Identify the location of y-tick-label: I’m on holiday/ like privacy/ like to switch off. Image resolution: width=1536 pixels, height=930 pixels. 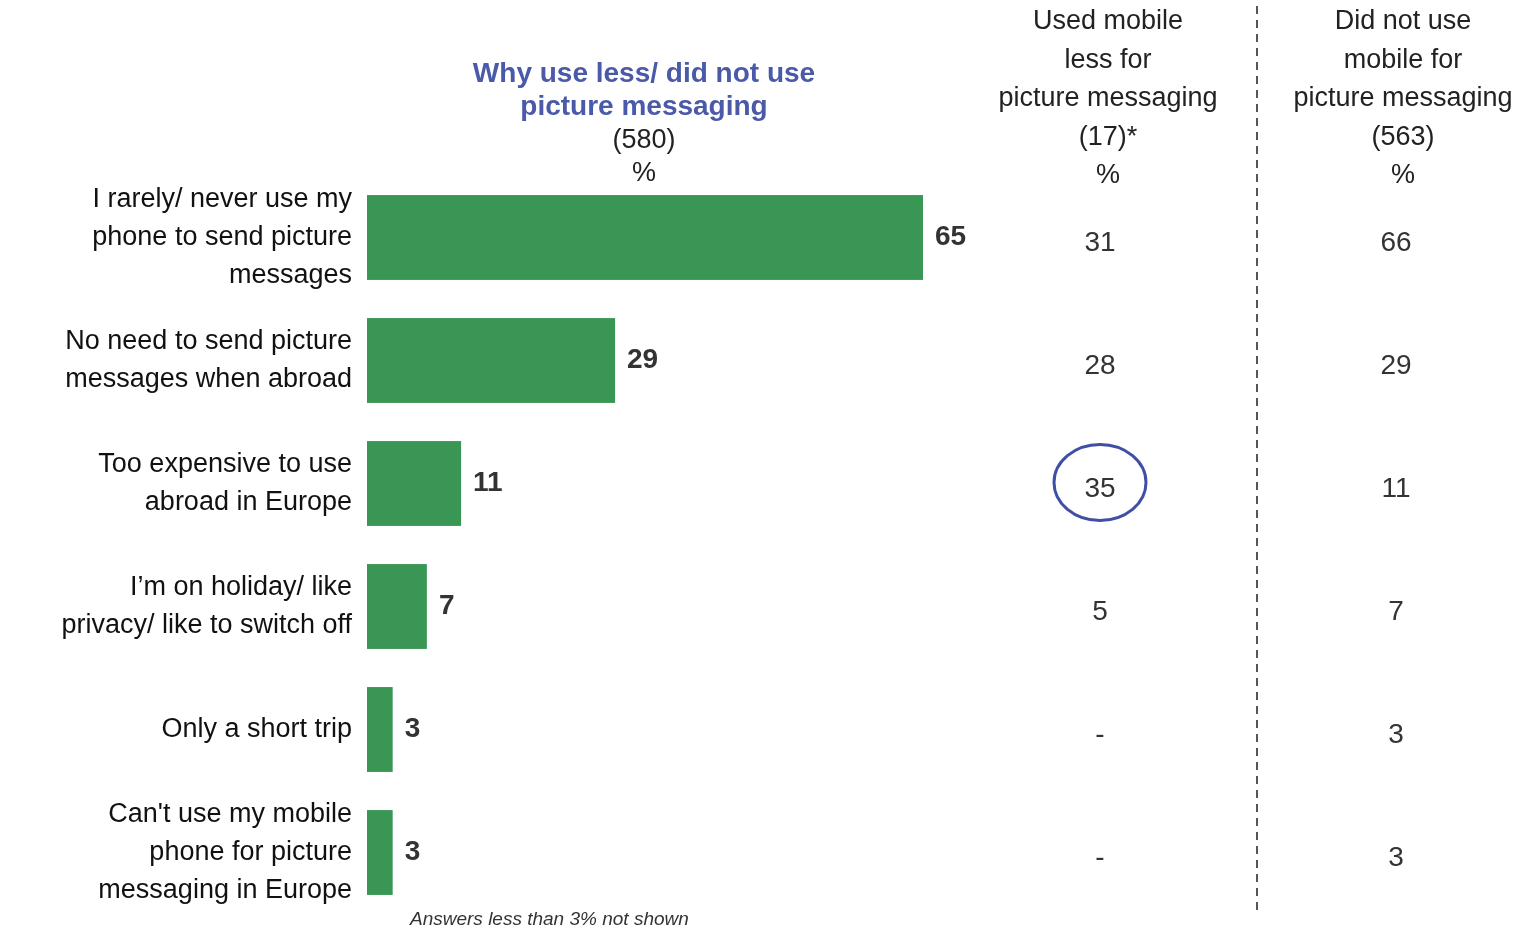
(207, 604).